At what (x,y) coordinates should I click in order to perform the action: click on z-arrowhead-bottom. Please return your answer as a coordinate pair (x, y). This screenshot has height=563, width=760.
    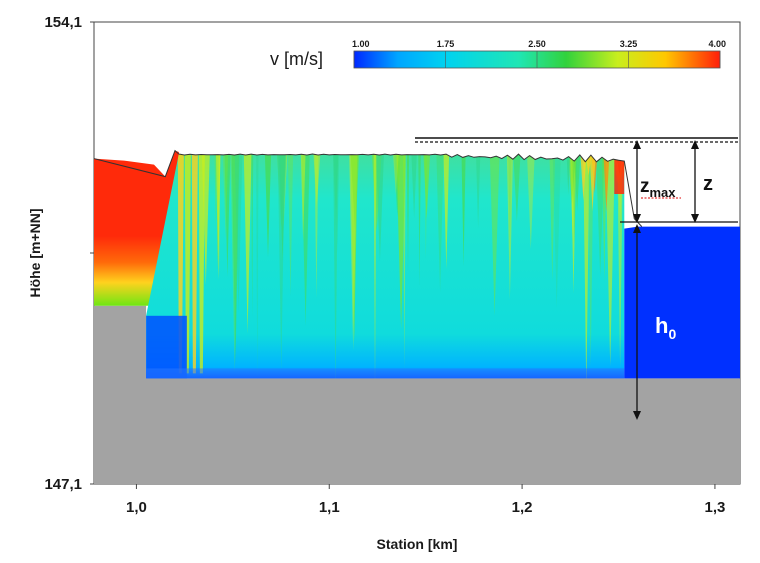
    Looking at the image, I should click on (695, 218).